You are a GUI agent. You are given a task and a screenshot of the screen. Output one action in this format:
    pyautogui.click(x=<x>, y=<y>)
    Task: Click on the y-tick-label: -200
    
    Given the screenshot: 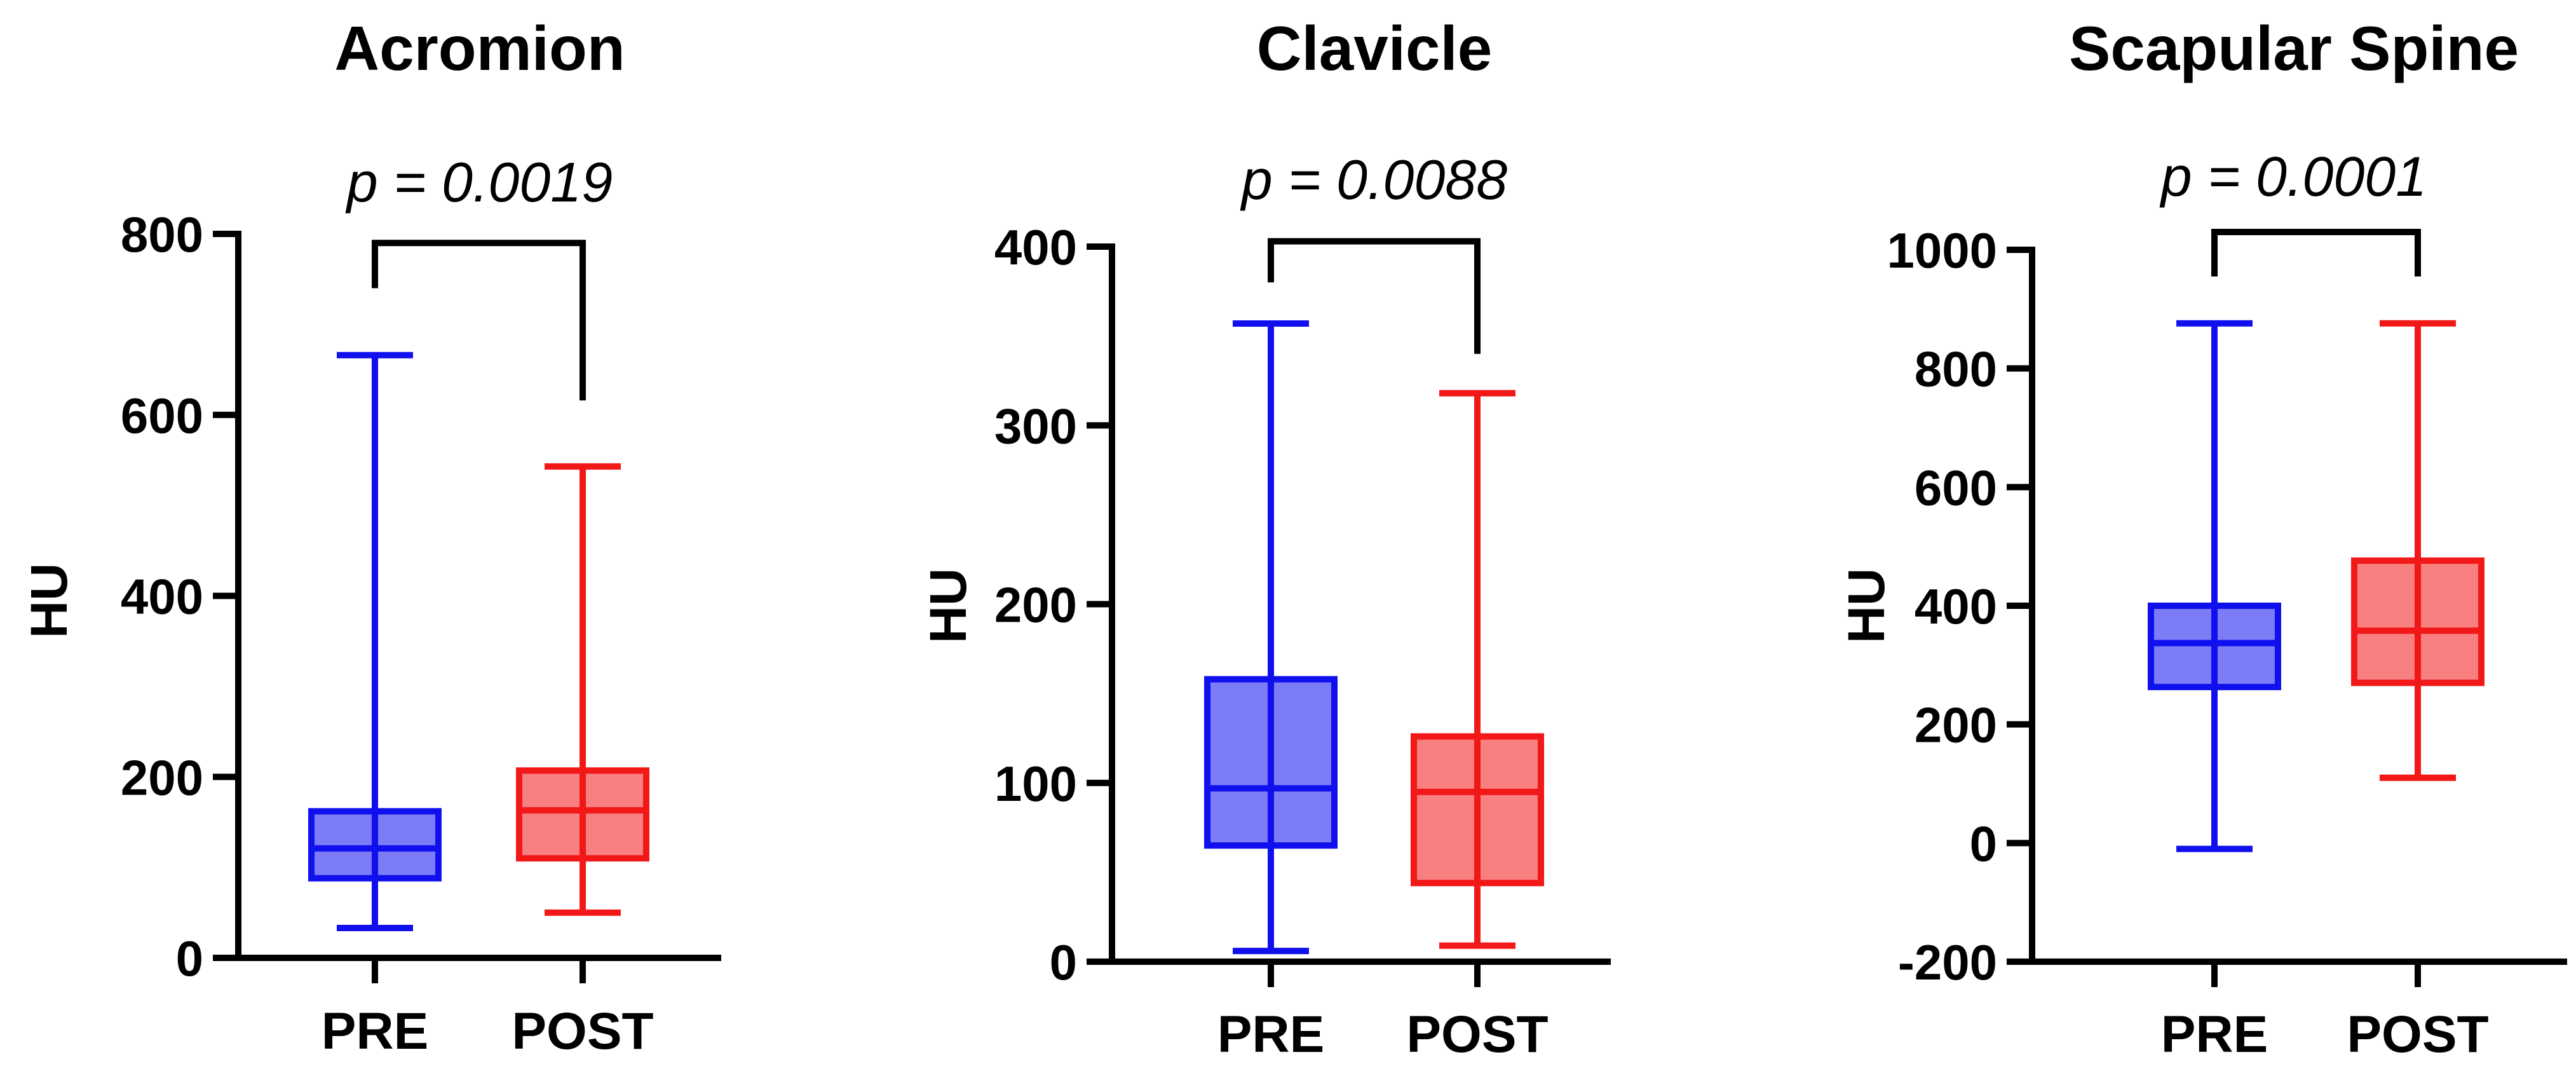 What is the action you would take?
    pyautogui.click(x=1947, y=962)
    